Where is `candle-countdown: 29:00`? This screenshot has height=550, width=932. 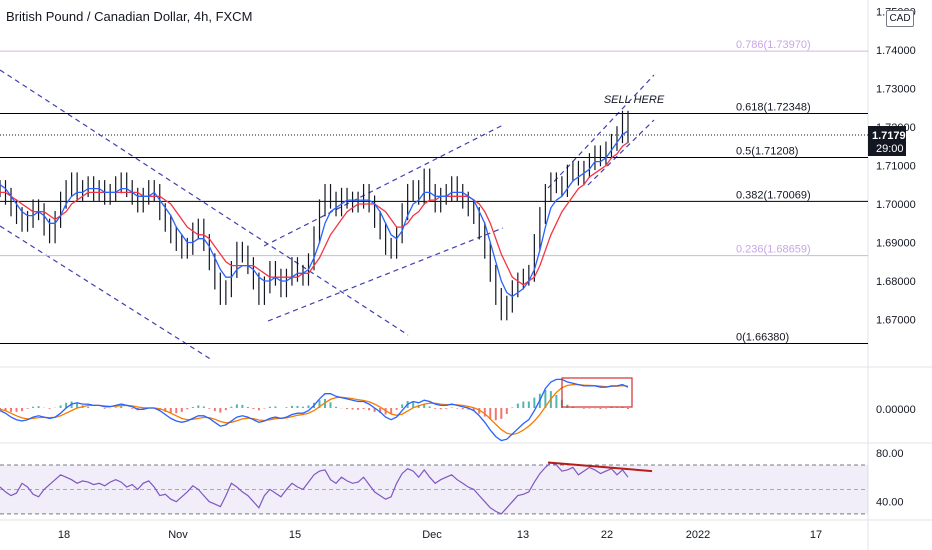 candle-countdown: 29:00 is located at coordinates (890, 149).